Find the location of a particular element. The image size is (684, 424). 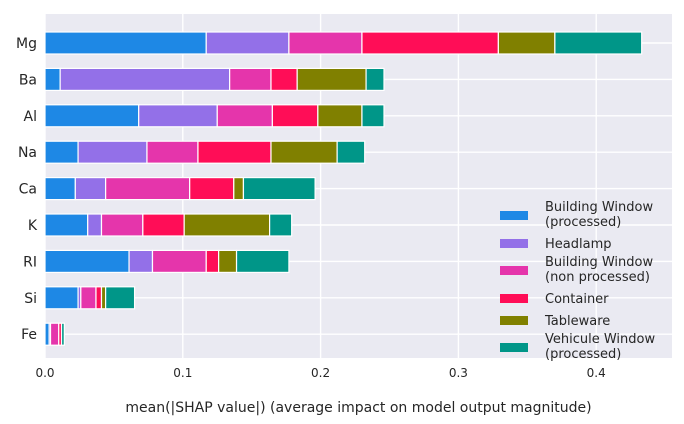

category-label-k: K is located at coordinates (33, 226).